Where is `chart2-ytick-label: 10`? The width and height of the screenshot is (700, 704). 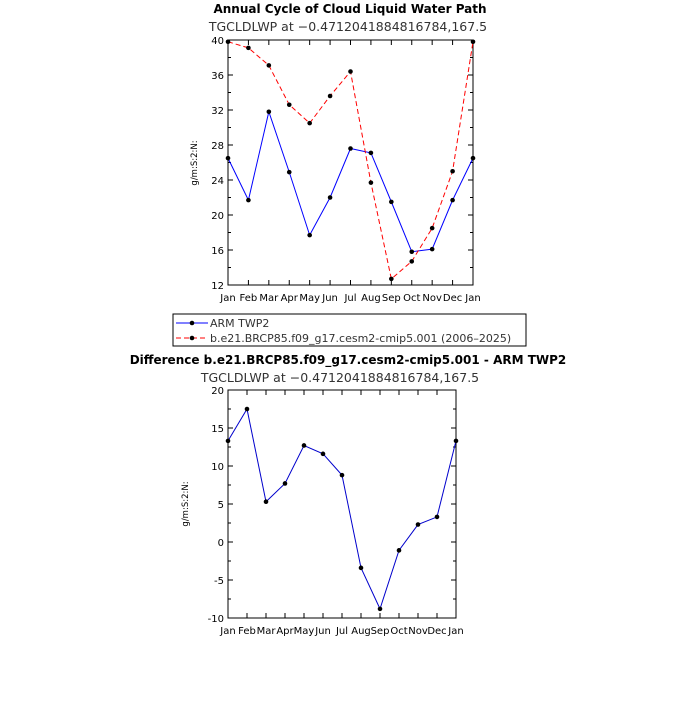 chart2-ytick-label: 10 is located at coordinates (217, 467).